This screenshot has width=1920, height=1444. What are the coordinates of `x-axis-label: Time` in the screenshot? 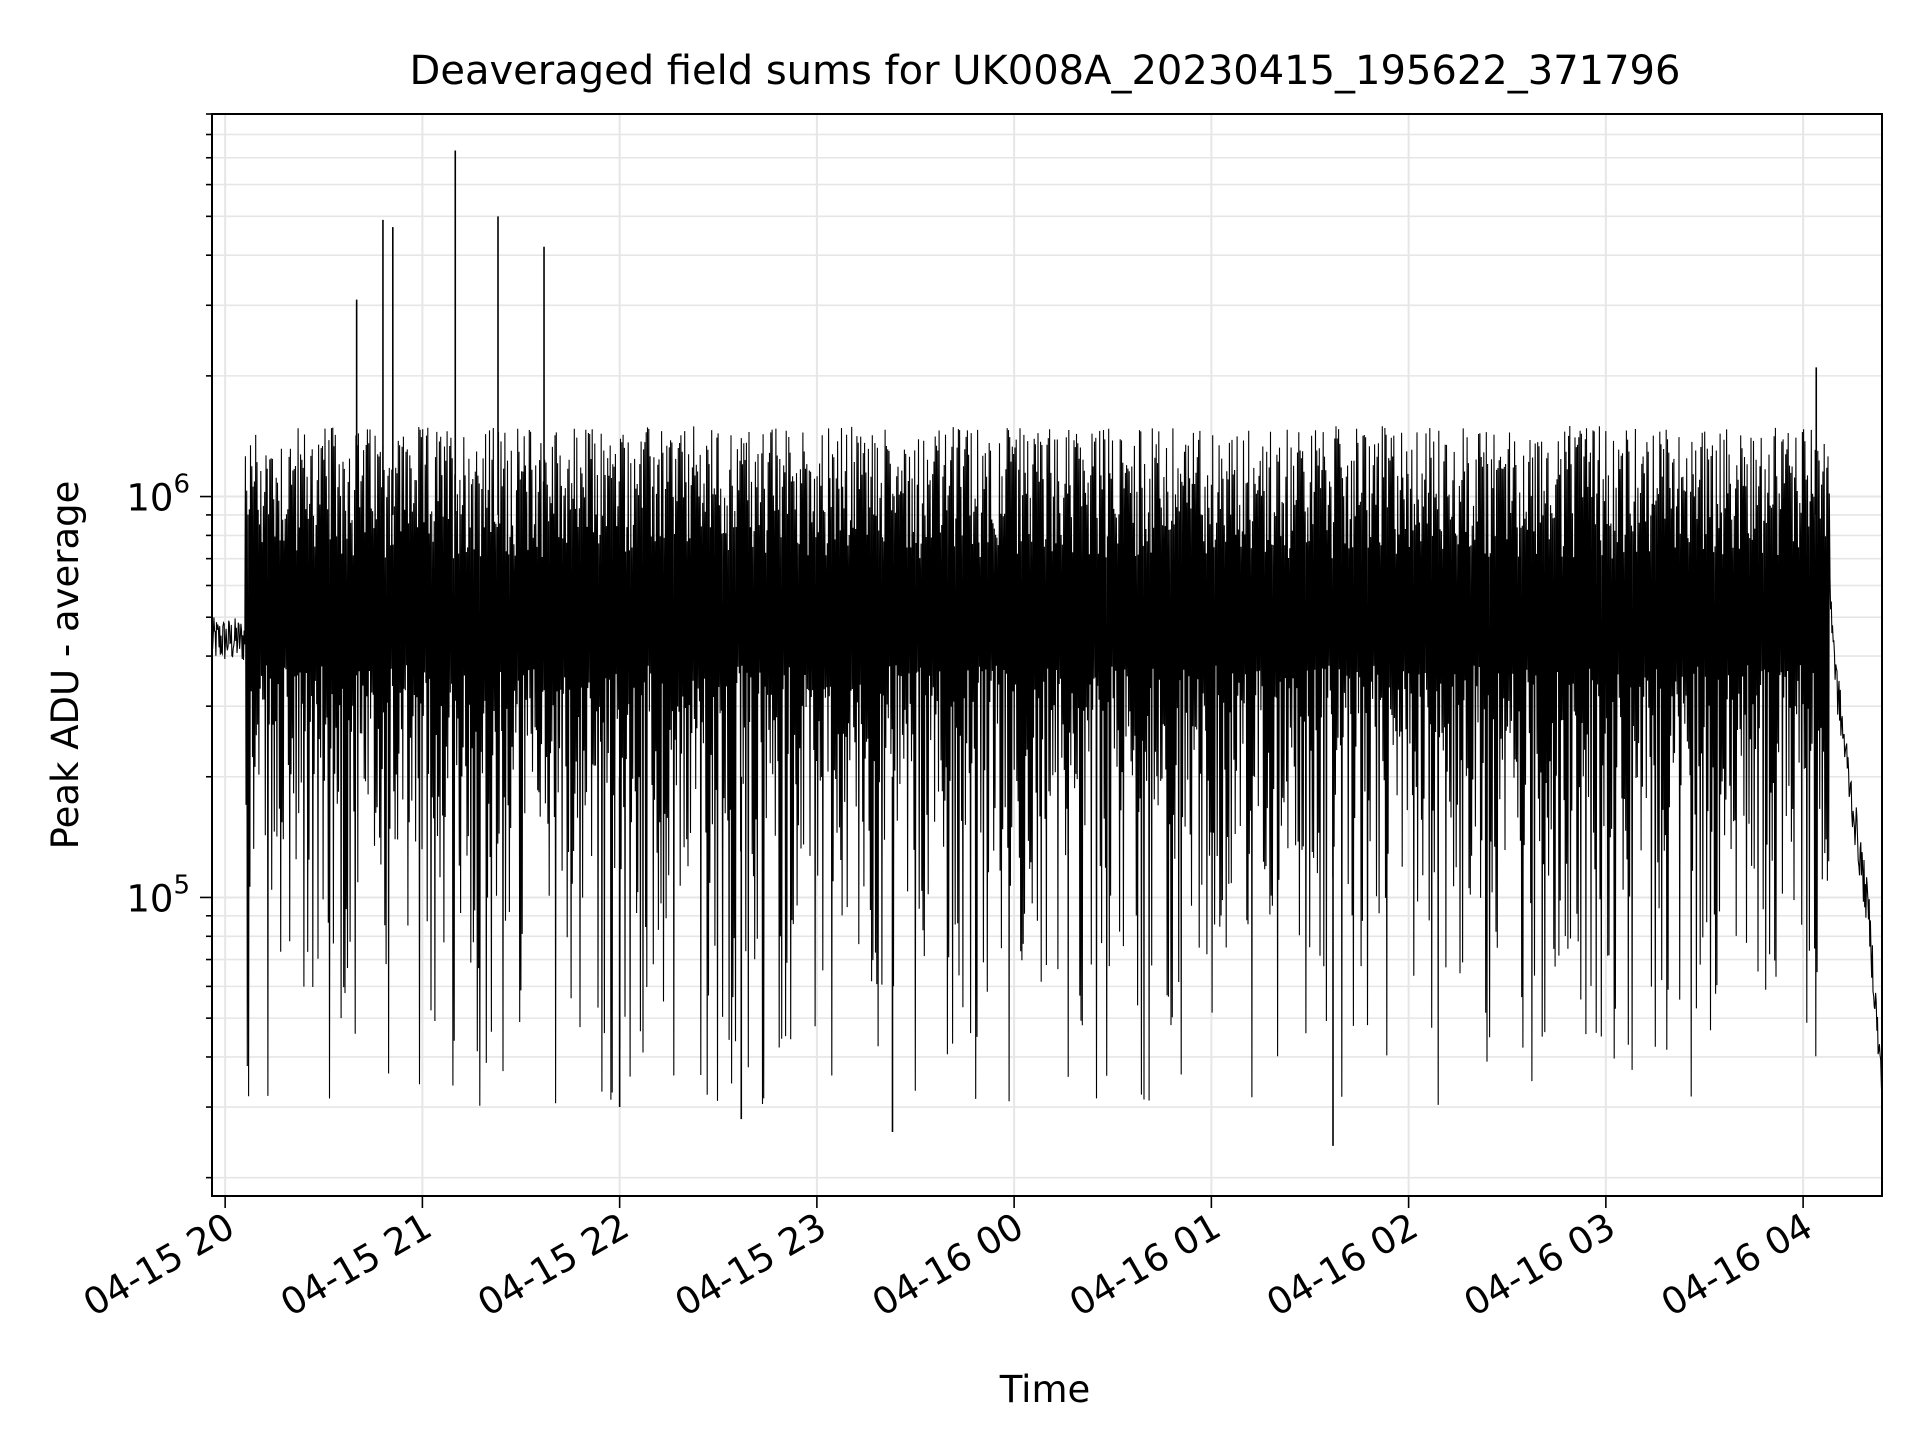 It's located at (1045, 1389).